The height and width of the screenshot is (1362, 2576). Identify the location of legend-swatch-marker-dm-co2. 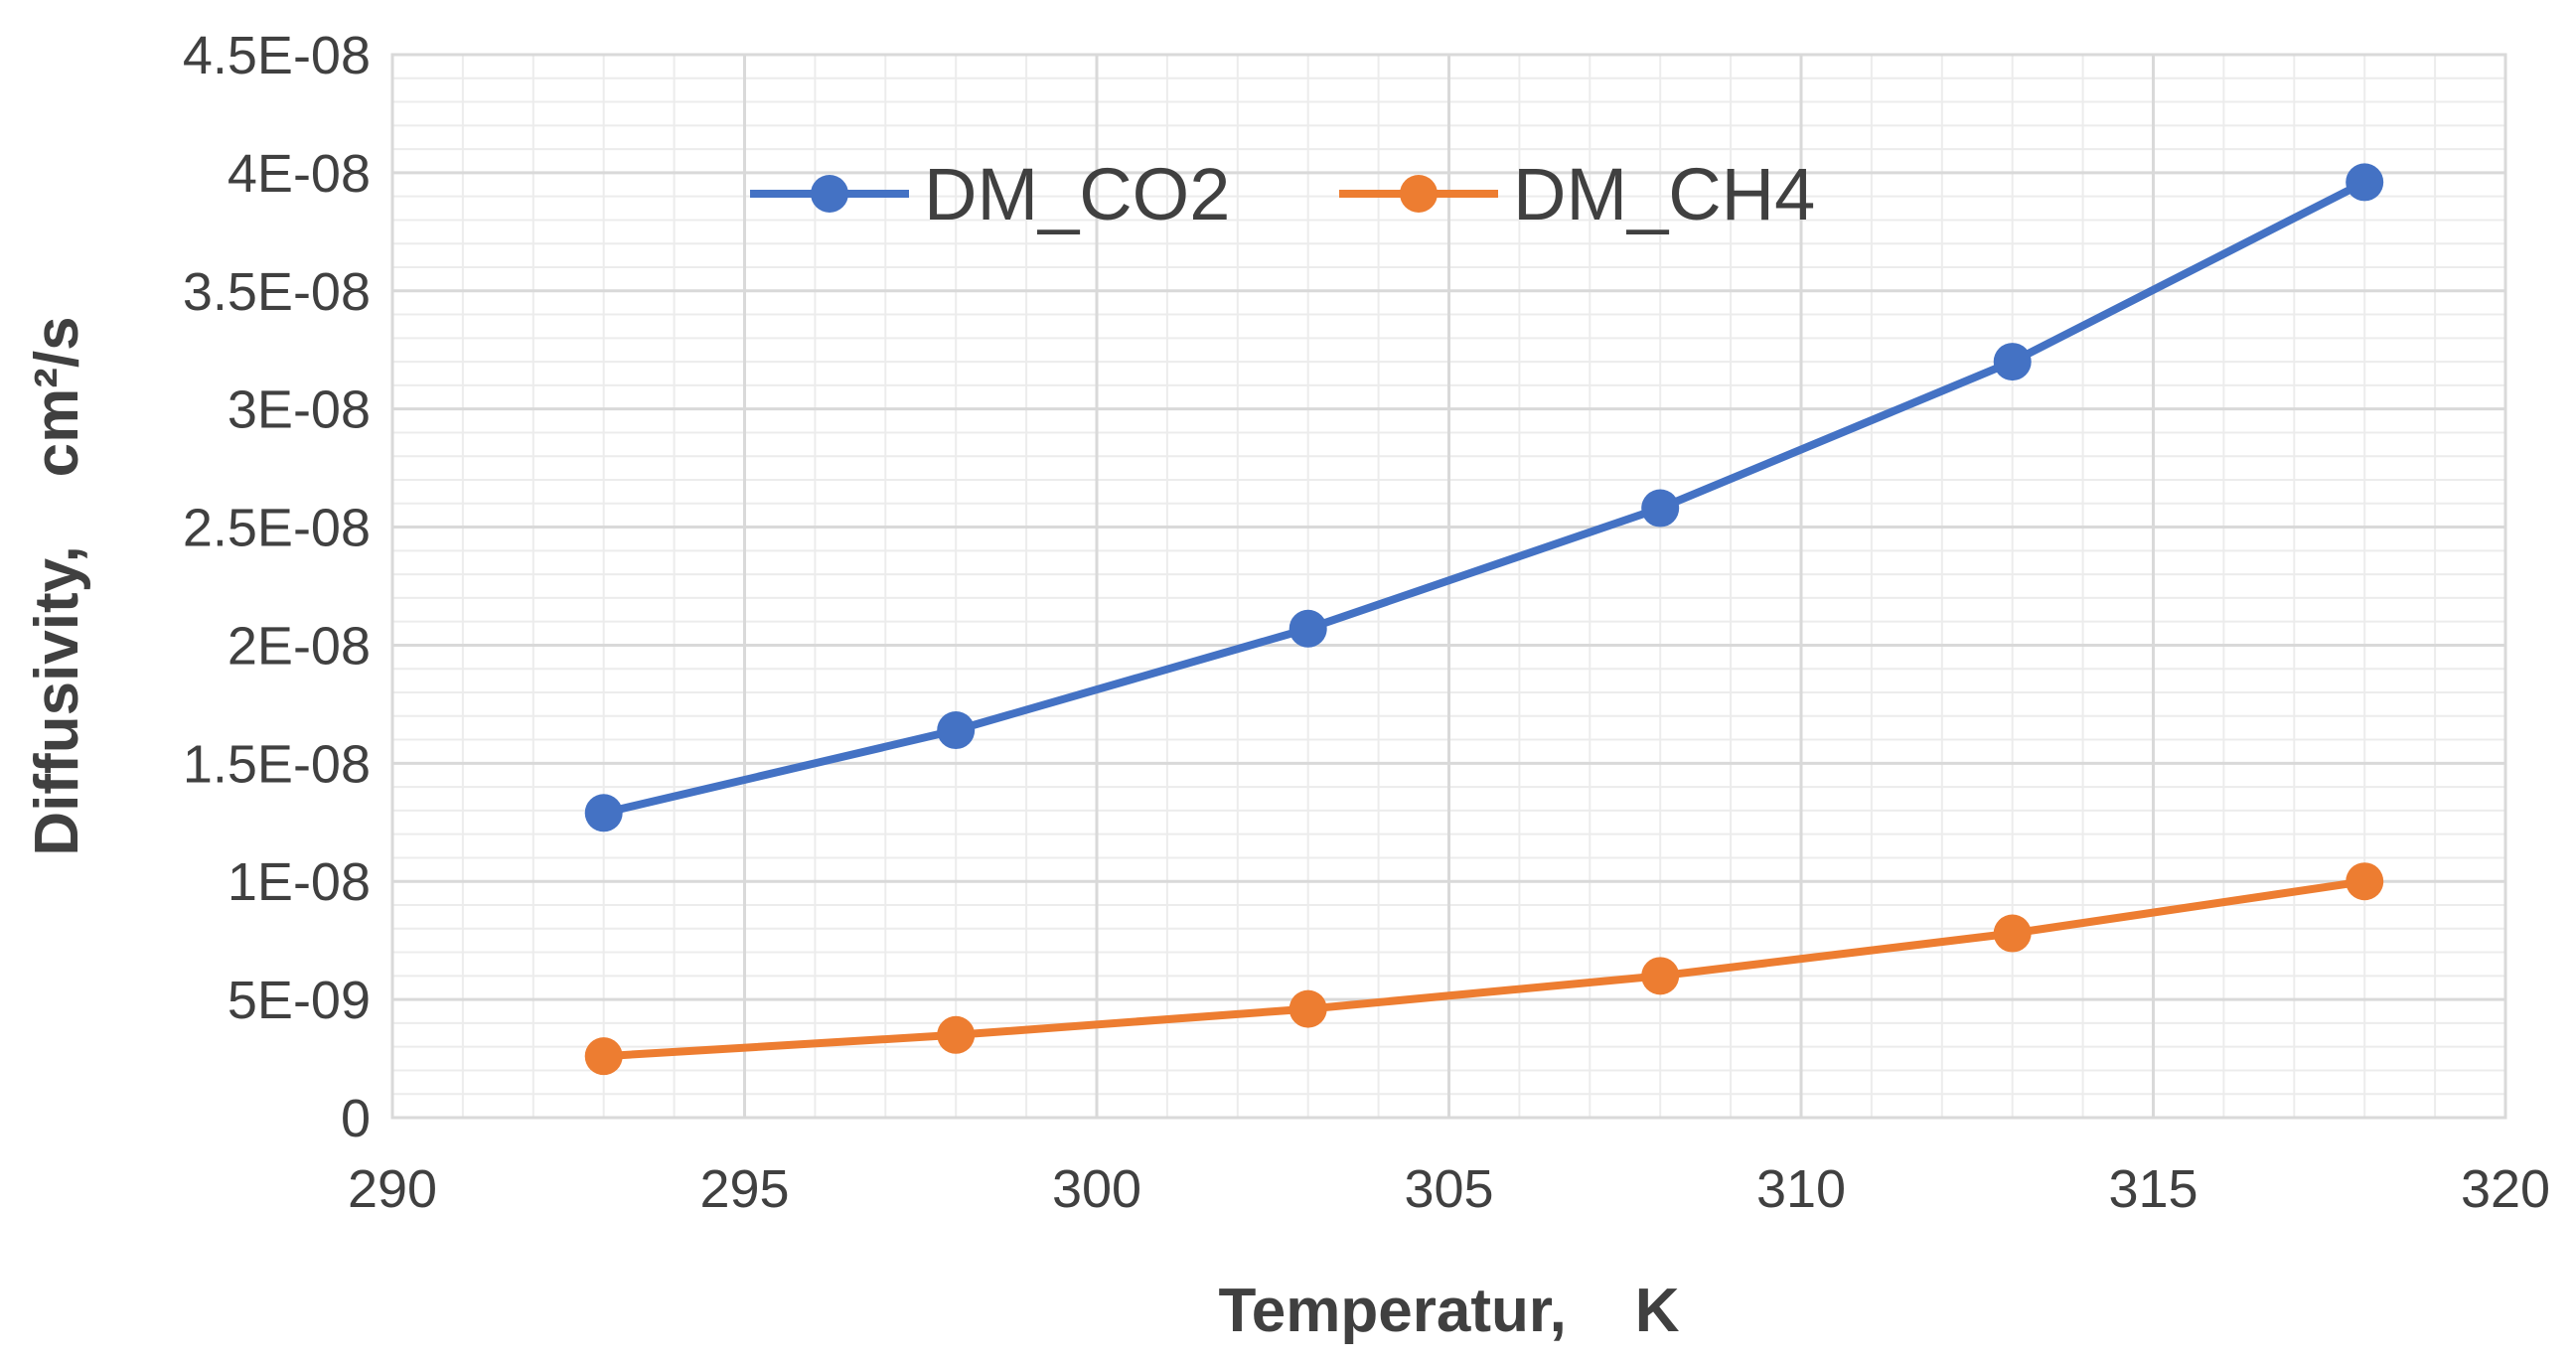
(830, 194).